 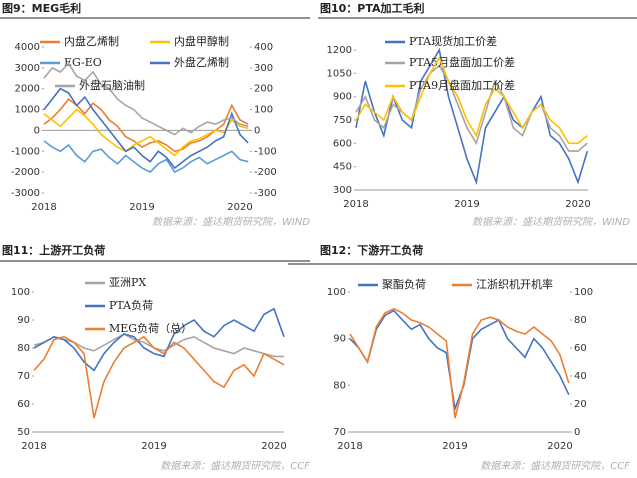 What do you see at coordinates (265, 193) in the screenshot?
I see `y2-tick-label: -300` at bounding box center [265, 193].